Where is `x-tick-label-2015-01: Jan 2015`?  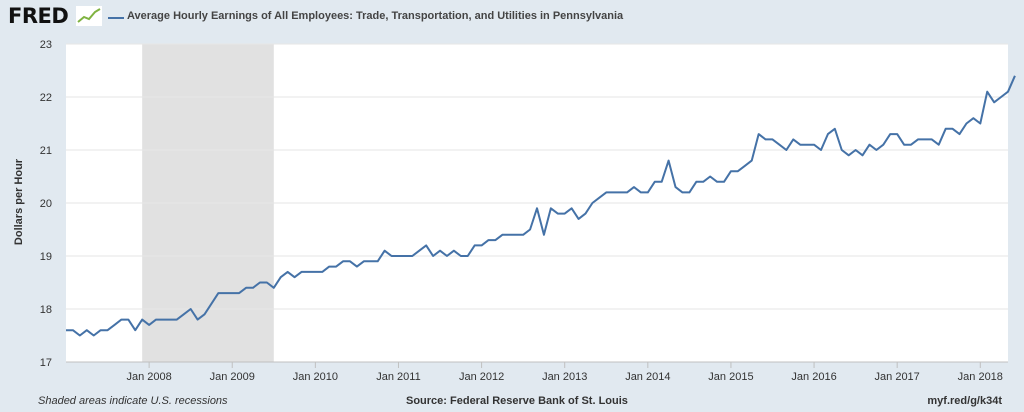
x-tick-label-2015-01: Jan 2015 is located at coordinates (730, 377).